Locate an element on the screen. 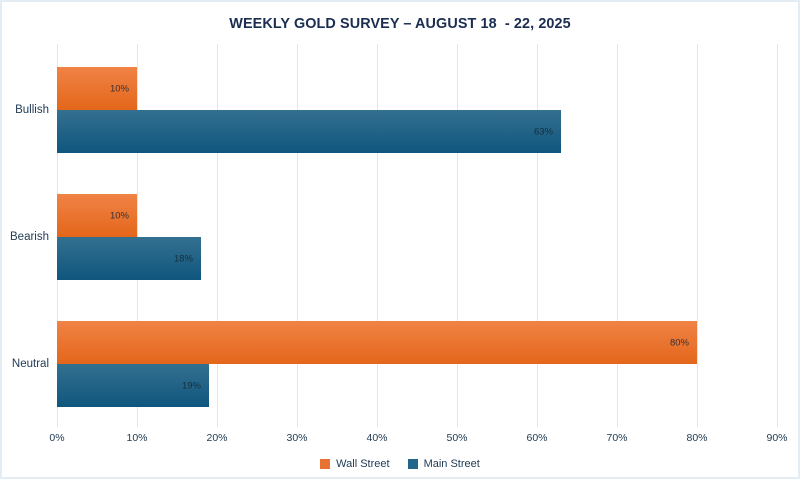 The height and width of the screenshot is (479, 800). bar-value-label: 19% is located at coordinates (191, 385).